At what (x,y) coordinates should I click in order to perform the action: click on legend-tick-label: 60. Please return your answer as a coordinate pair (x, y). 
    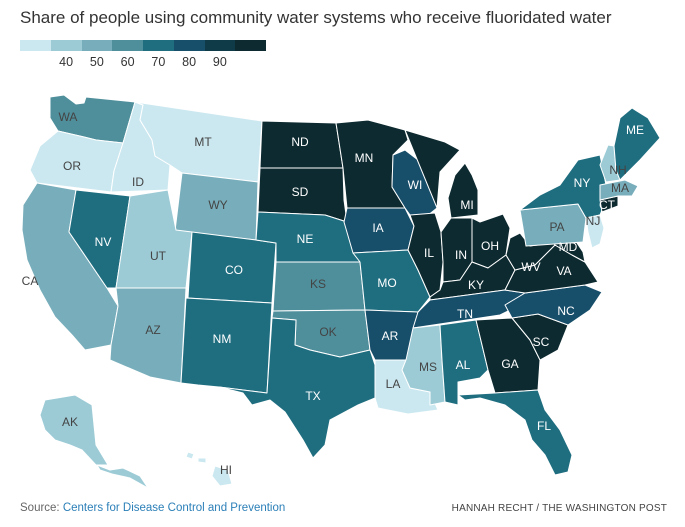
    Looking at the image, I should click on (127, 62).